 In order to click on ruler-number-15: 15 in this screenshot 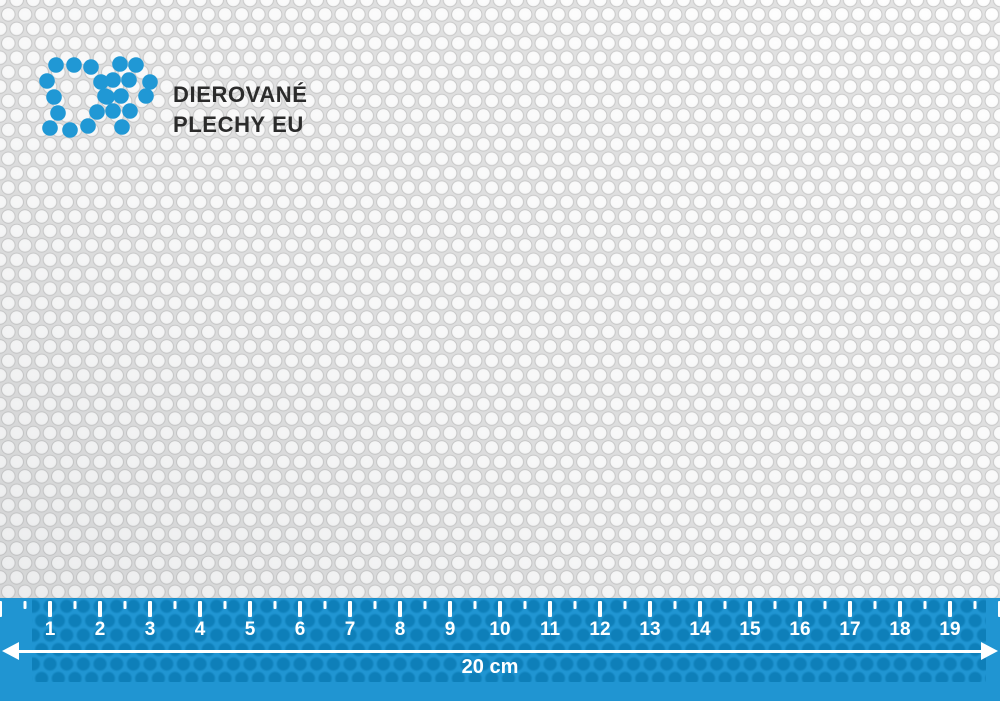, I will do `click(750, 629)`.